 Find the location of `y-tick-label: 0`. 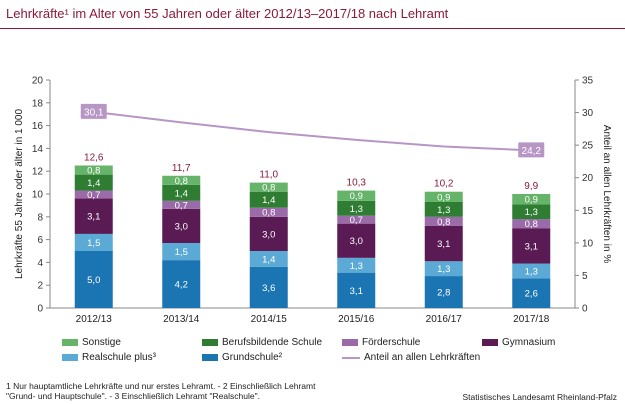

y-tick-label: 0 is located at coordinates (40, 309).